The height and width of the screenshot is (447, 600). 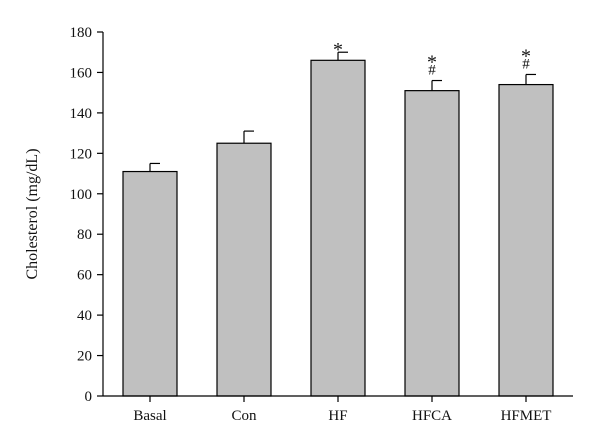 What do you see at coordinates (84, 316) in the screenshot?
I see `y-tick-label: 40` at bounding box center [84, 316].